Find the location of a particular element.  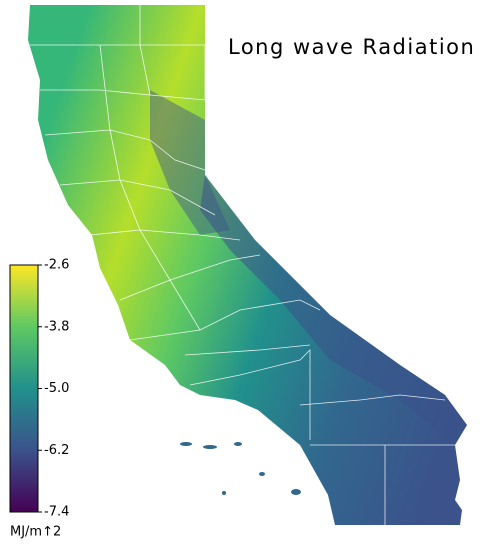

colorbar-tick-label: -2.6 is located at coordinates (56, 265).